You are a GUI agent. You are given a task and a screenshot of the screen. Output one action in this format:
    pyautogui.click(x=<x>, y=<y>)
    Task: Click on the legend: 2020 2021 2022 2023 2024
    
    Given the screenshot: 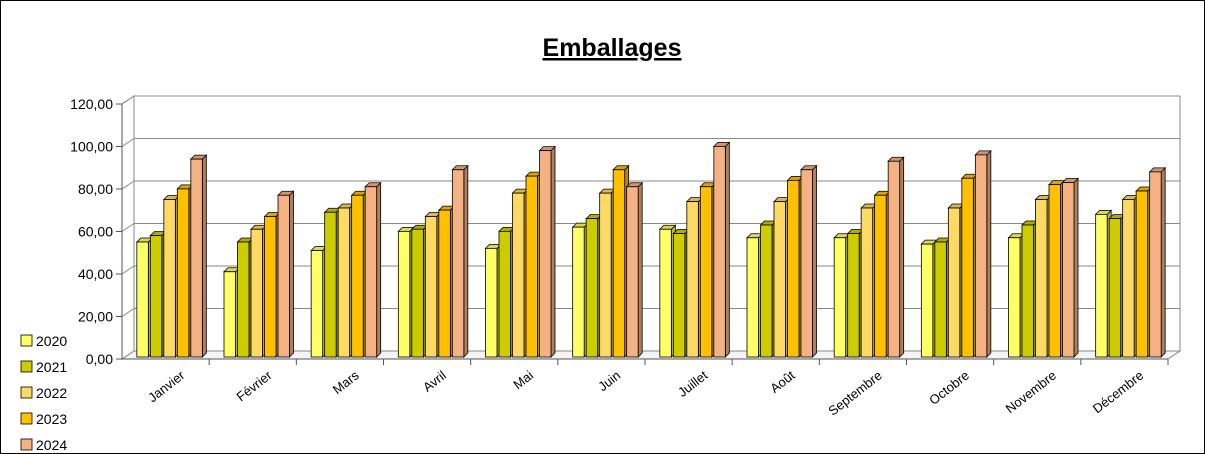 What is the action you would take?
    pyautogui.click(x=43, y=393)
    